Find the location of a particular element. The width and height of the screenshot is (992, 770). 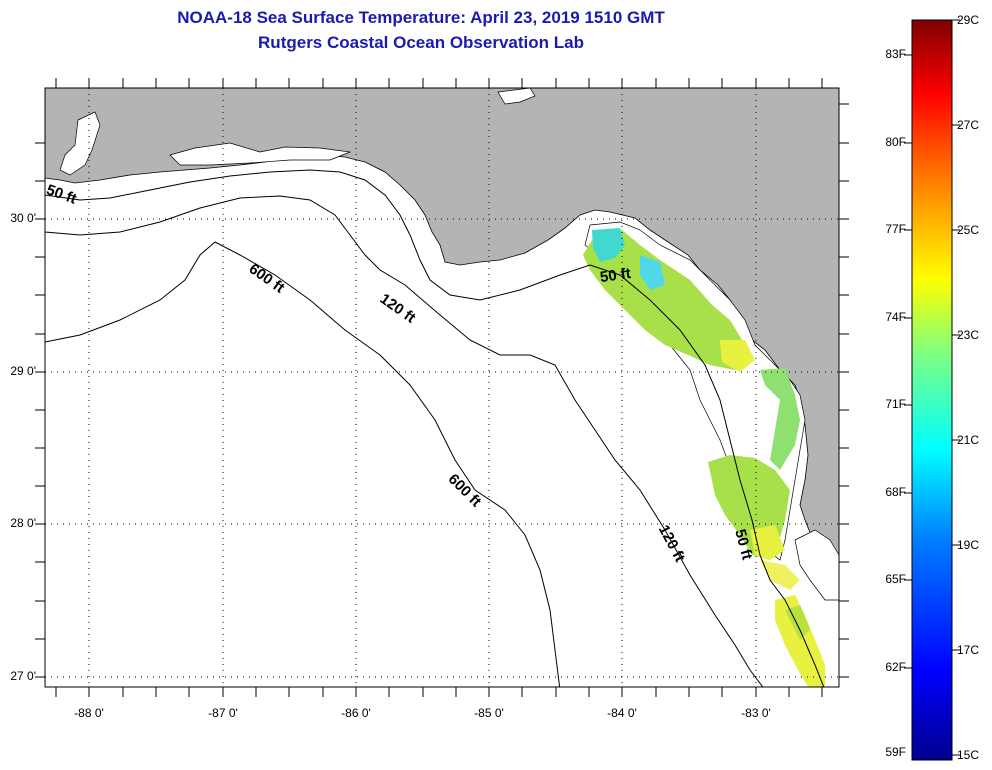

lat-label-27: 27 0' is located at coordinates (23, 676).